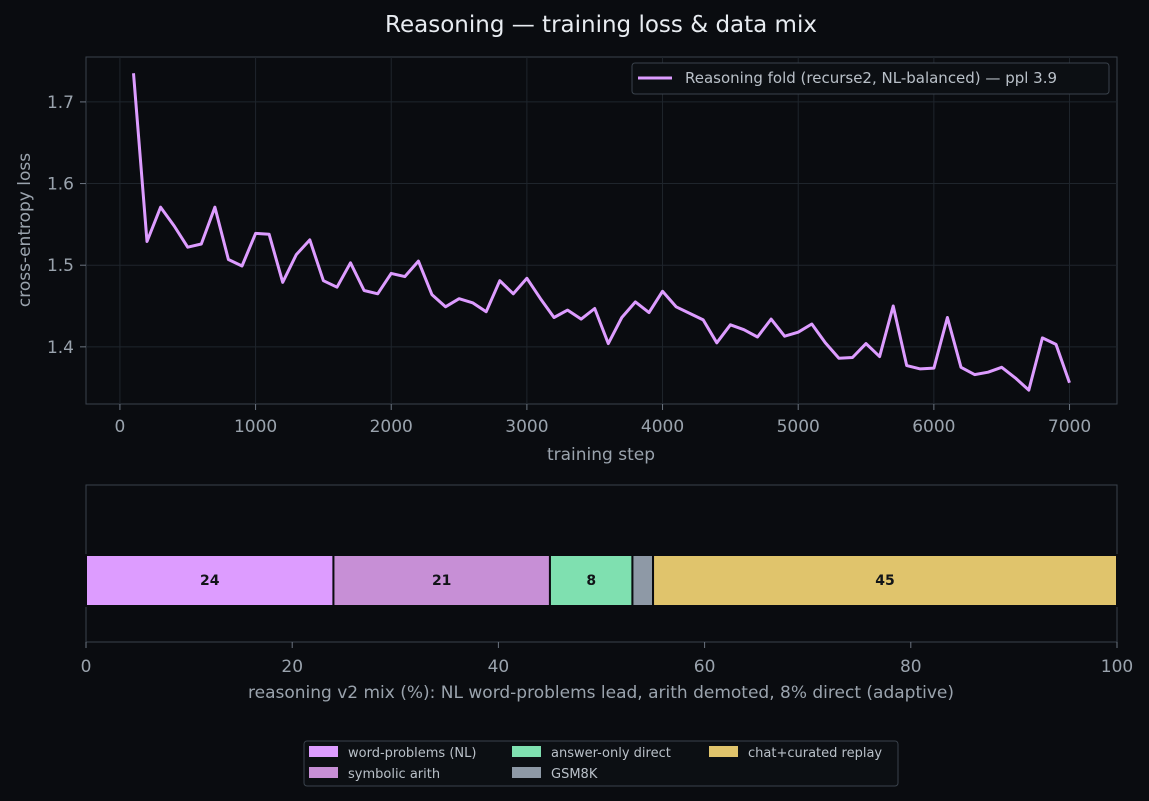 The width and height of the screenshot is (1149, 801). Describe the element at coordinates (611, 753) in the screenshot. I see `mix-legend-label: answer-only direct` at that location.